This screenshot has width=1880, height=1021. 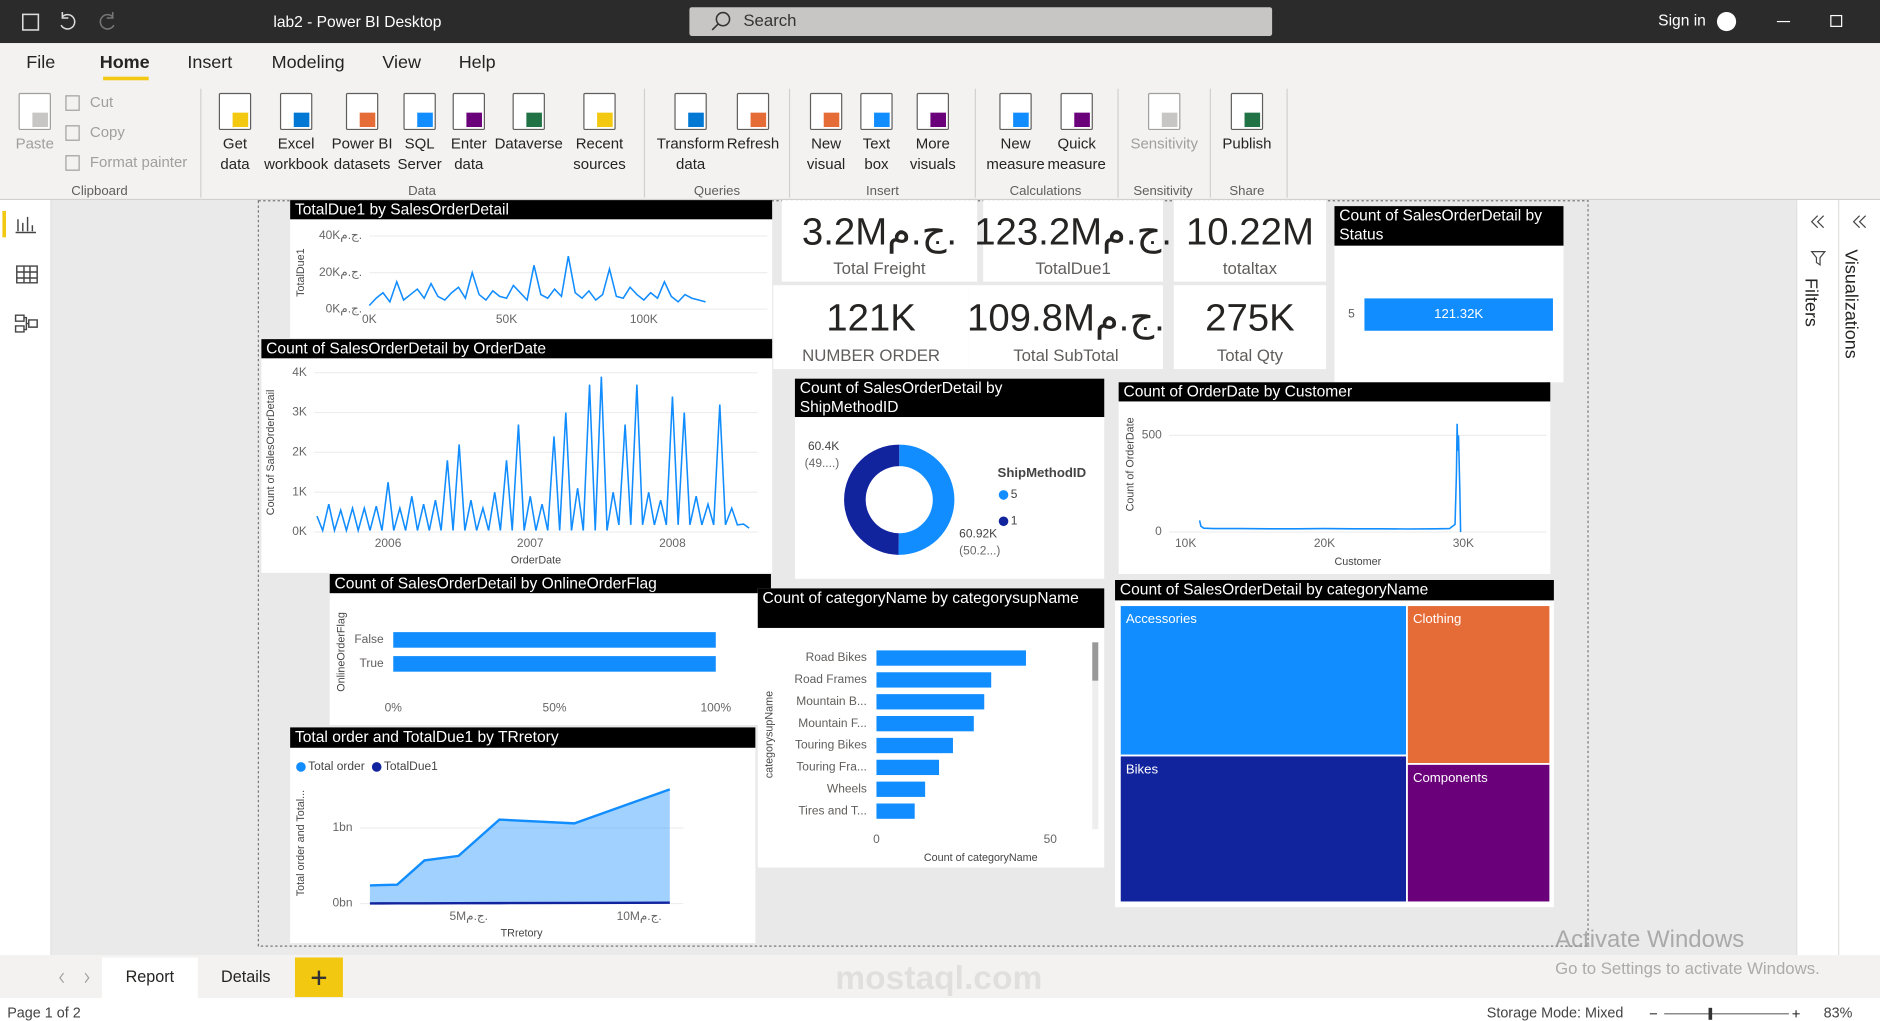 I want to click on window-title: lab2 - Power BI Desktop, so click(x=357, y=22).